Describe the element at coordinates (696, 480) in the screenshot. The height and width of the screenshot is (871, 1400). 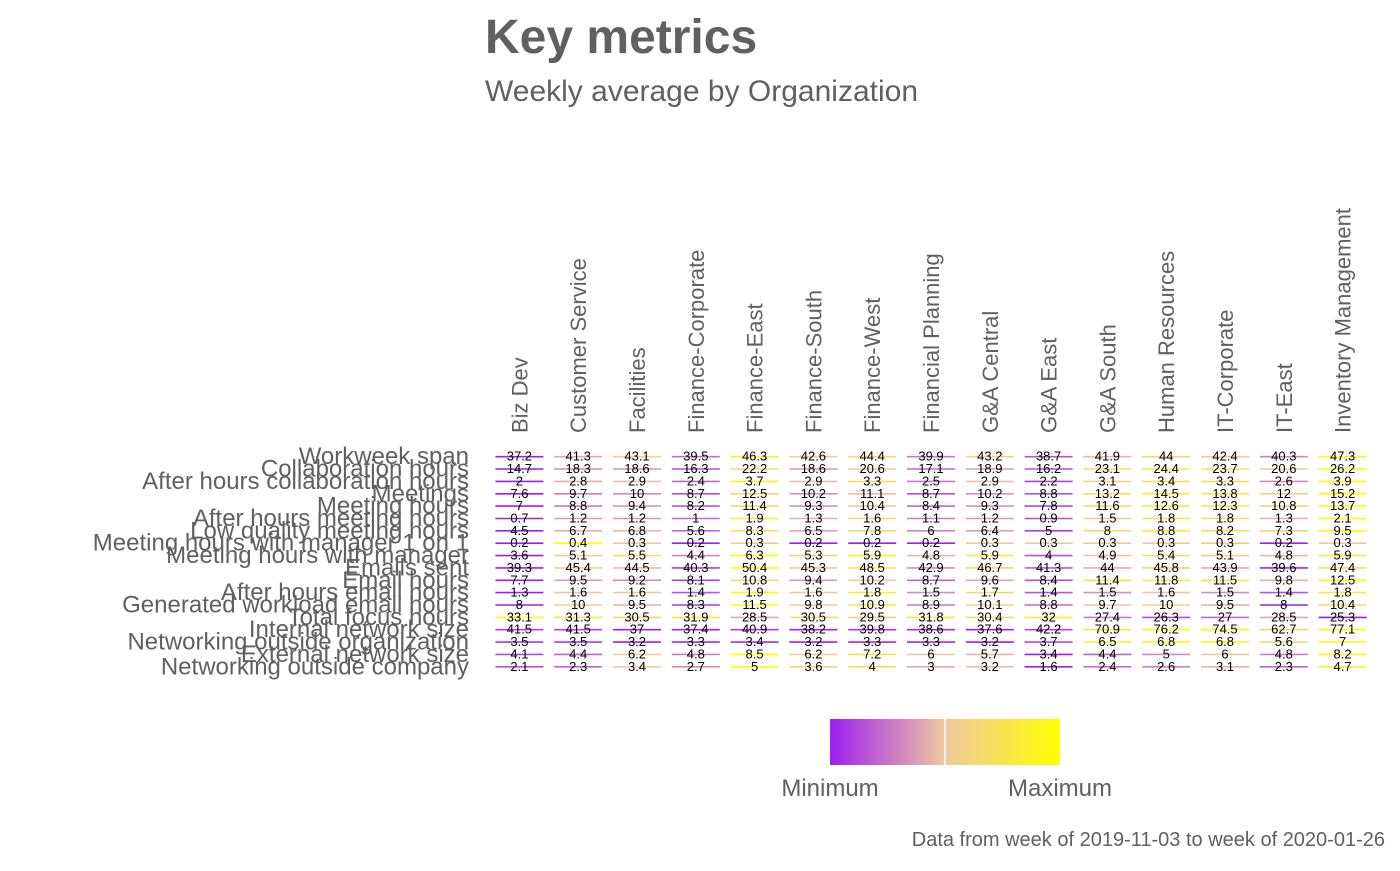
I see `cell-value-label: 2.4` at that location.